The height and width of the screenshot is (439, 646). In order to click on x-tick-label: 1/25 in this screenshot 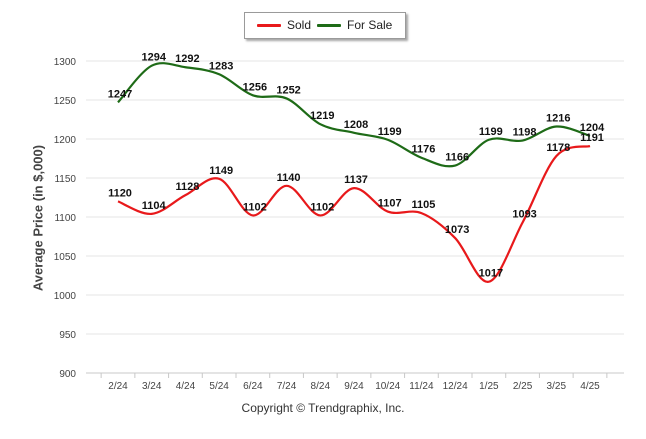, I will do `click(489, 386)`.